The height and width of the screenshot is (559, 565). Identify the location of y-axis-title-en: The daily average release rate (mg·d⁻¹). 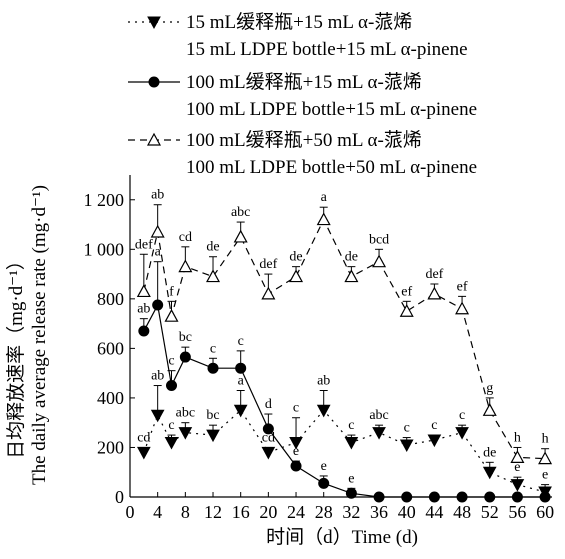
(39, 335).